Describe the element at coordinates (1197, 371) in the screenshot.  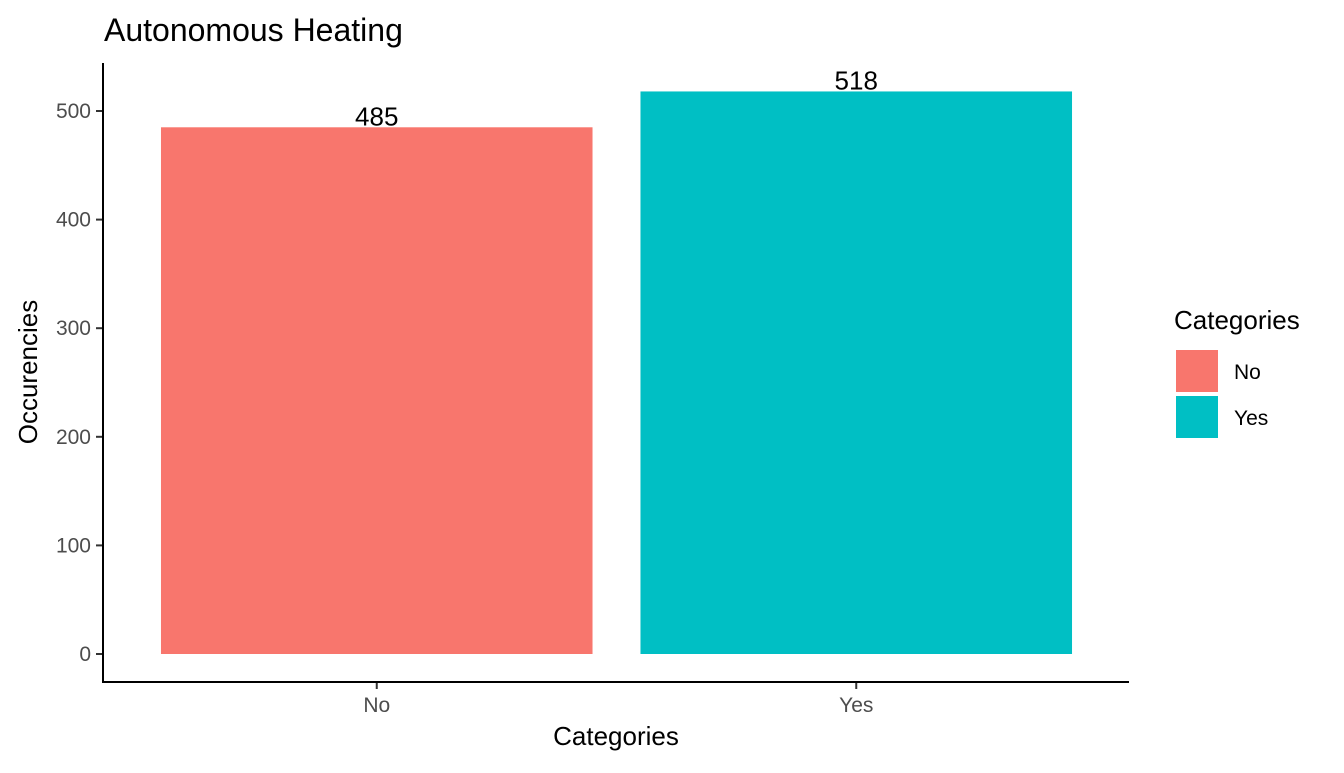
I see `legend-key-no` at that location.